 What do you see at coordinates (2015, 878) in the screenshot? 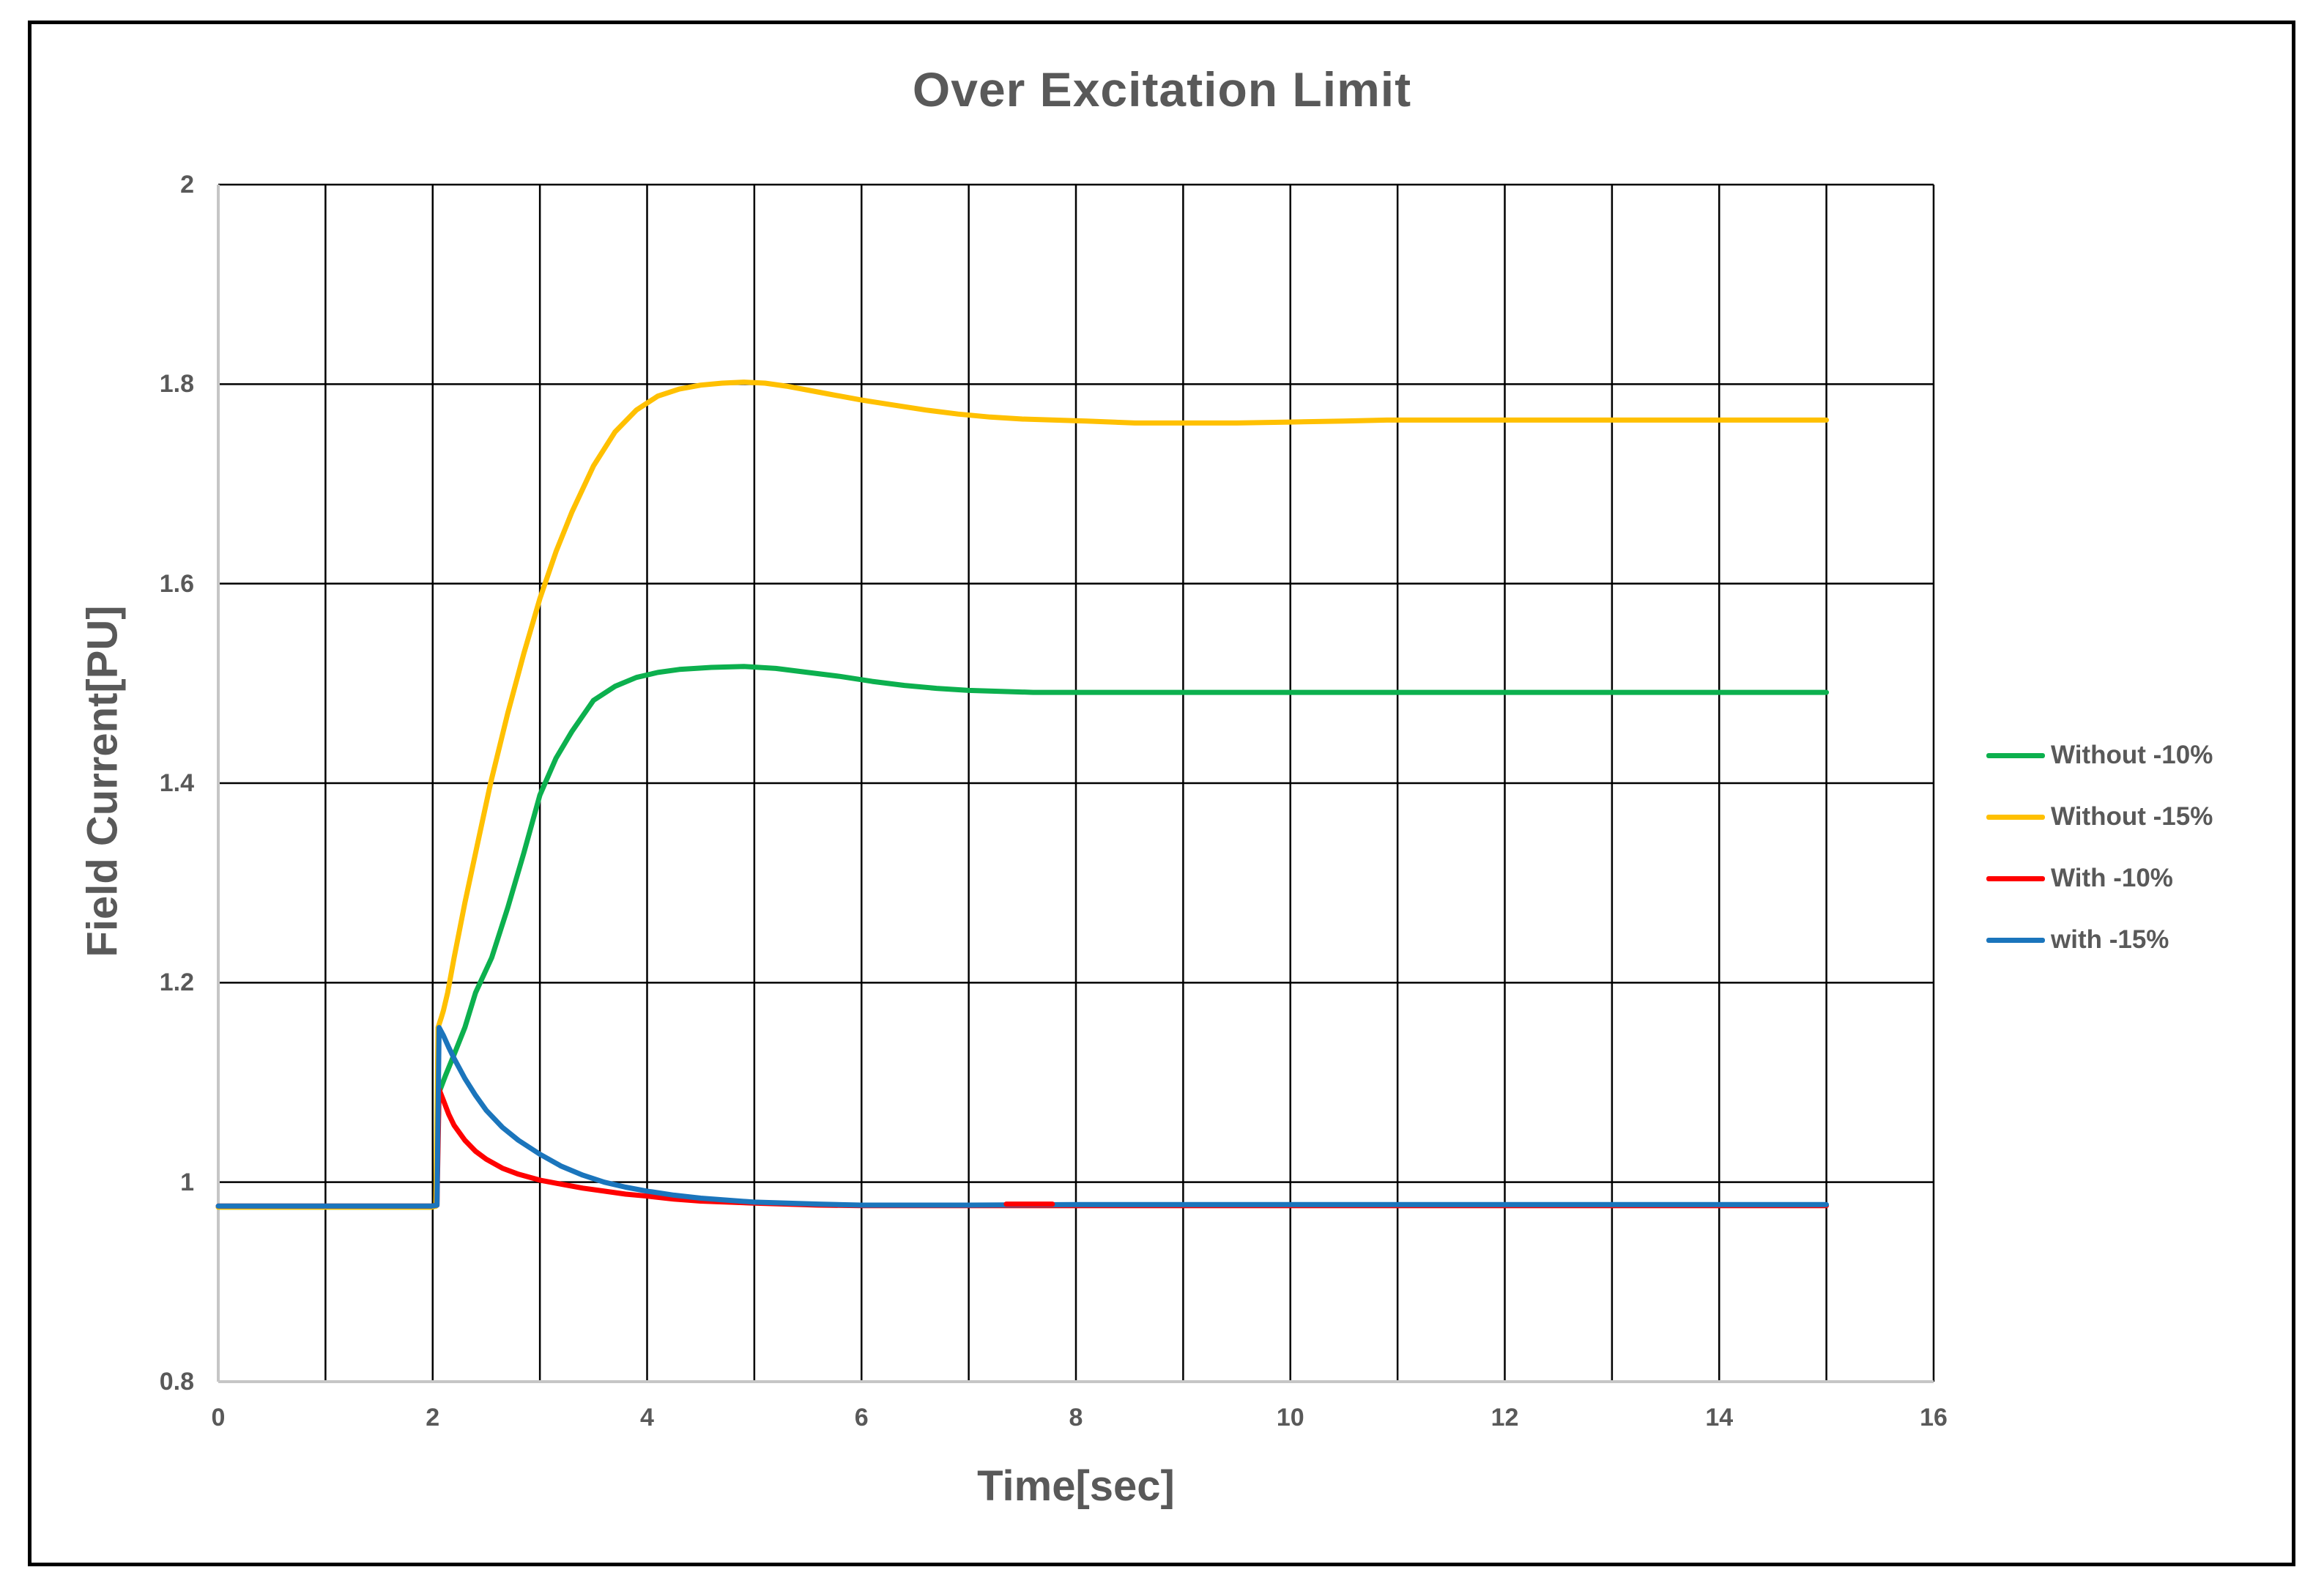
I see `legend-line-swatch-red` at bounding box center [2015, 878].